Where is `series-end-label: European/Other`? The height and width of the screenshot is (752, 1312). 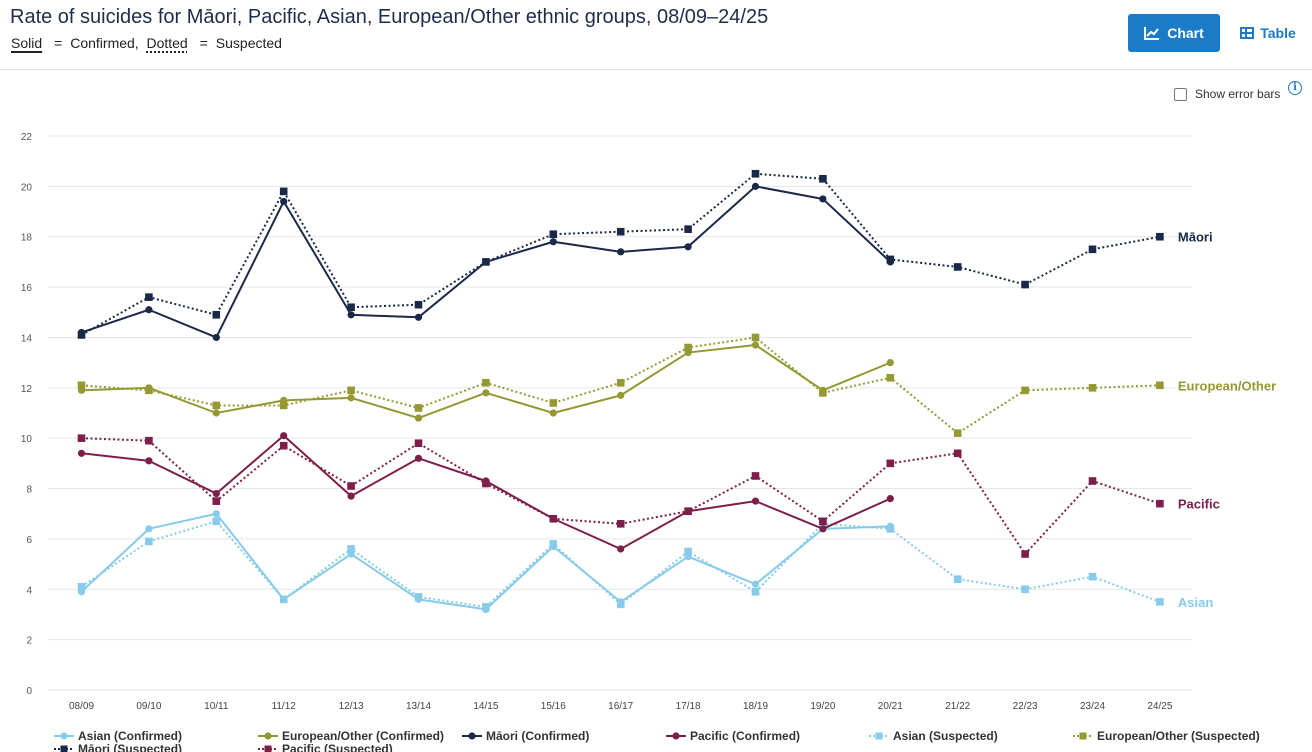
series-end-label: European/Other is located at coordinates (1227, 385).